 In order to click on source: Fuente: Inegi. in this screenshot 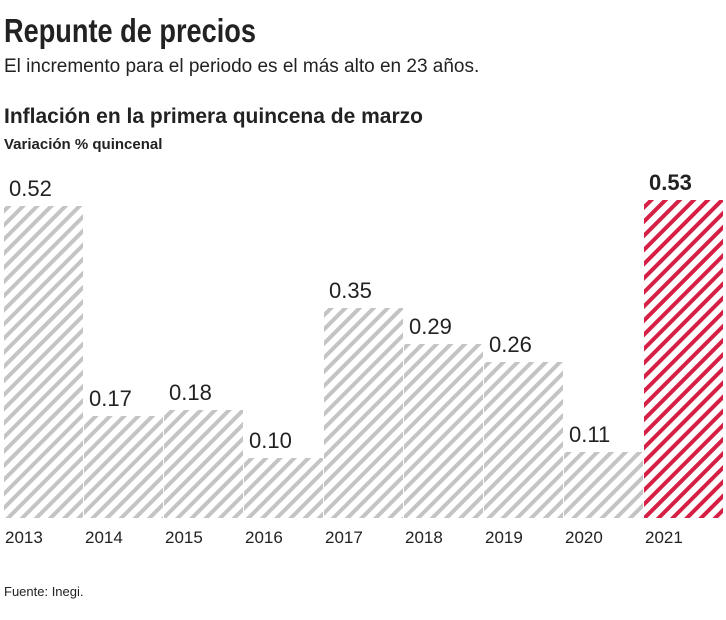, I will do `click(44, 591)`.